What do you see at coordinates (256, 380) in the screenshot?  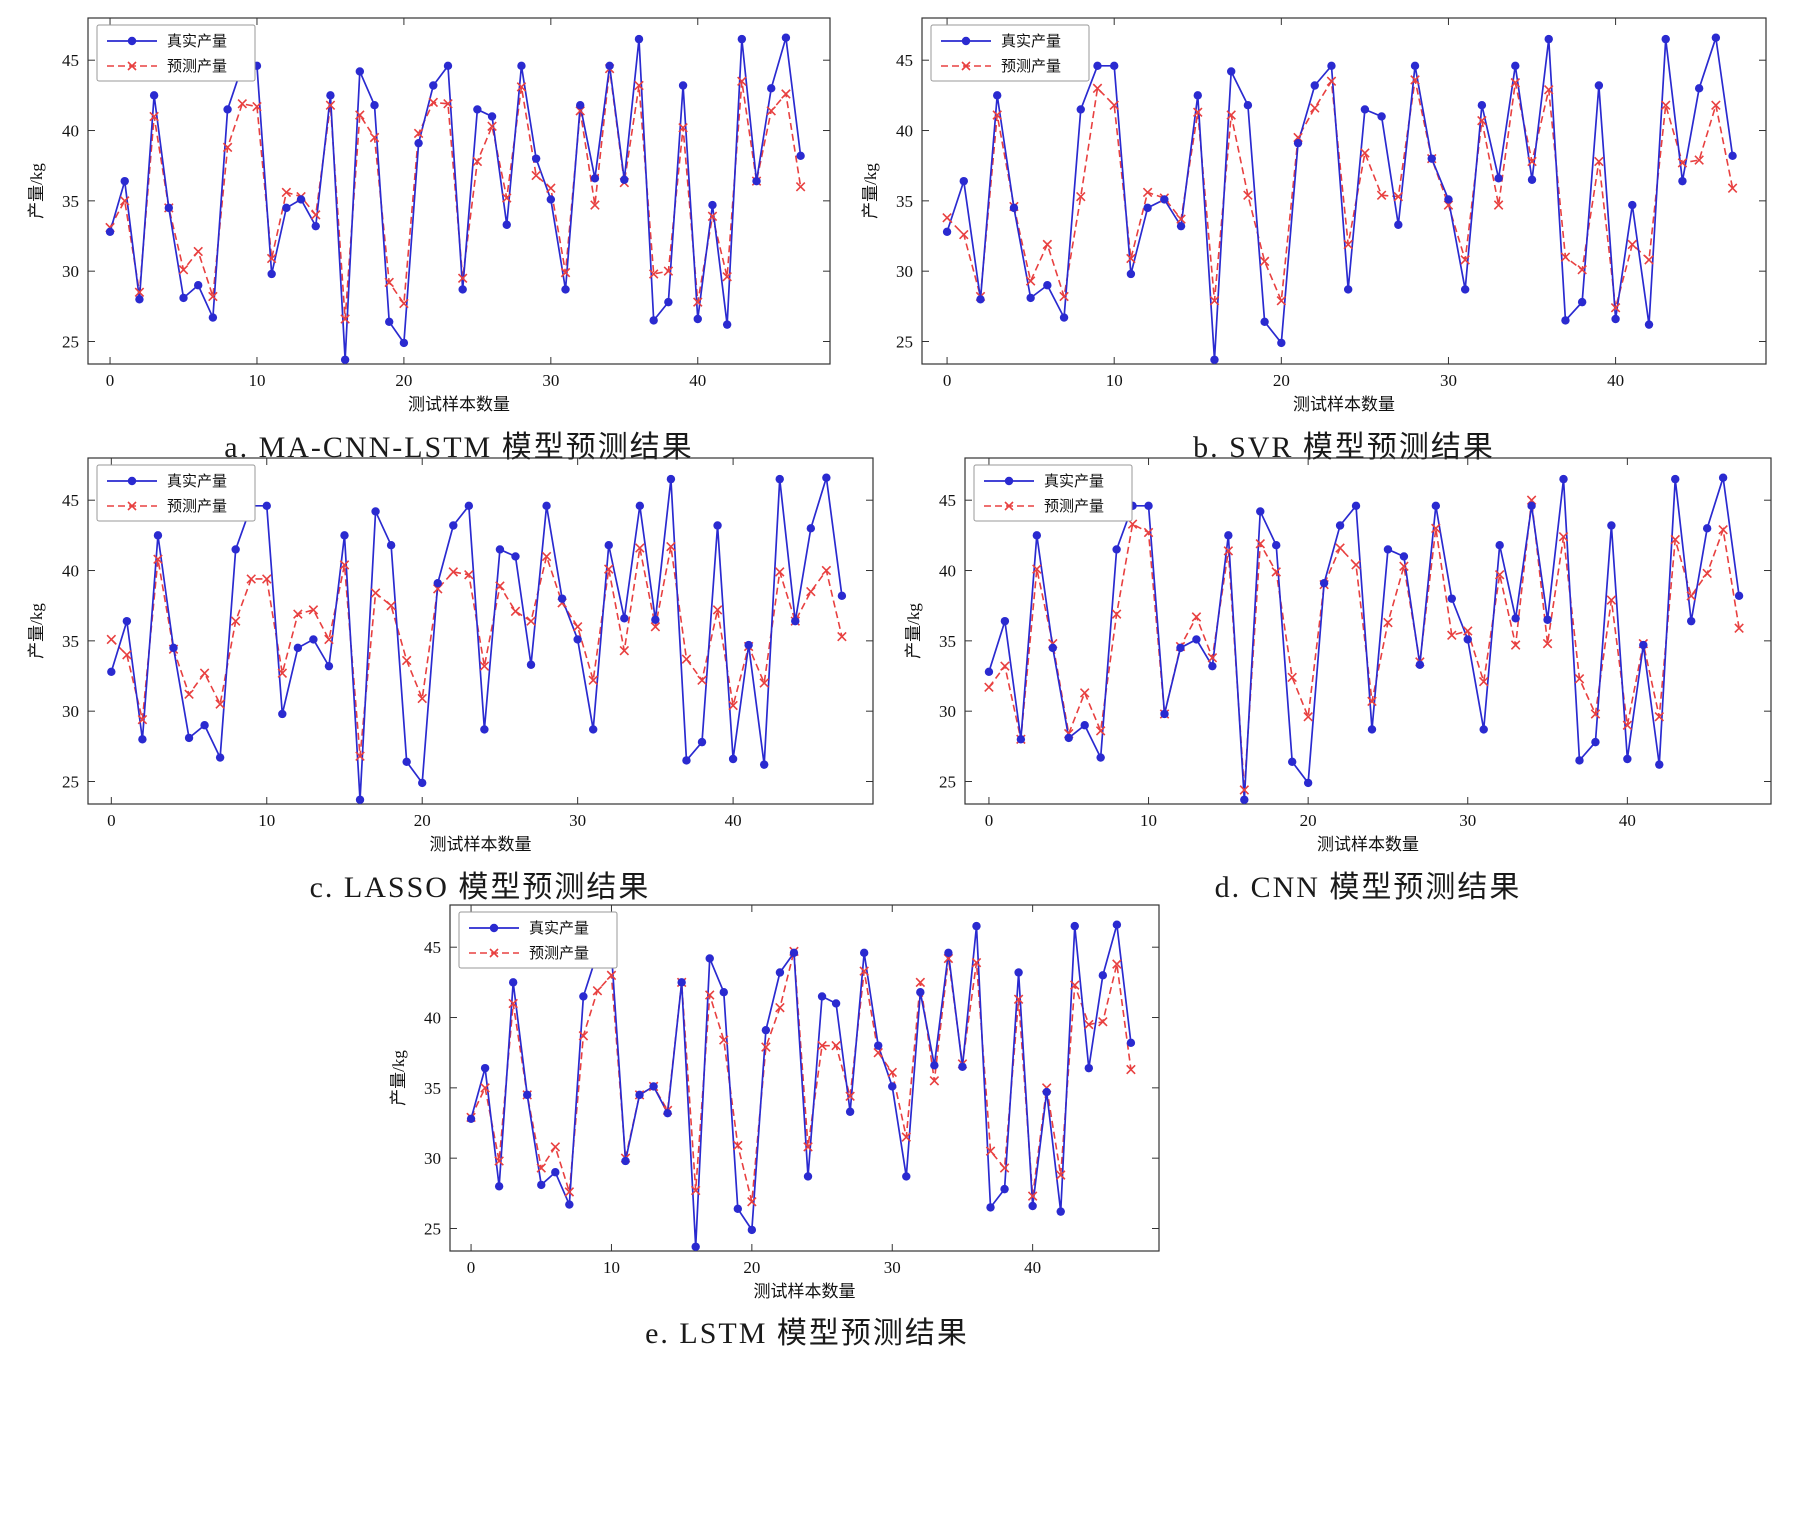 I see `x-tick-label: 10` at bounding box center [256, 380].